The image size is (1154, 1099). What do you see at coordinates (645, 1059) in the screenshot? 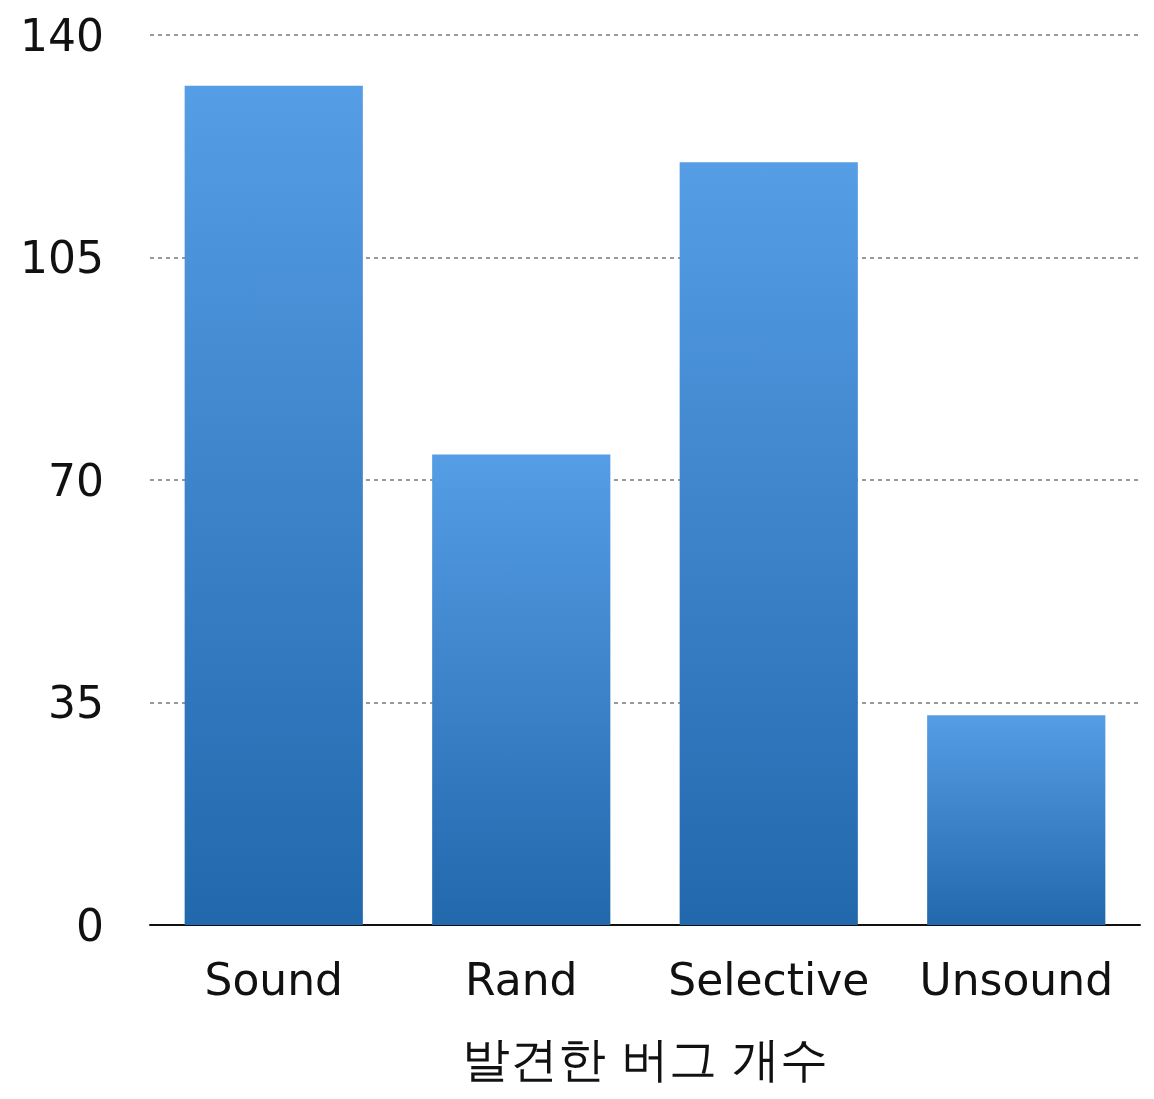
I see `x-axis-title: 발견한 버그 개수` at bounding box center [645, 1059].